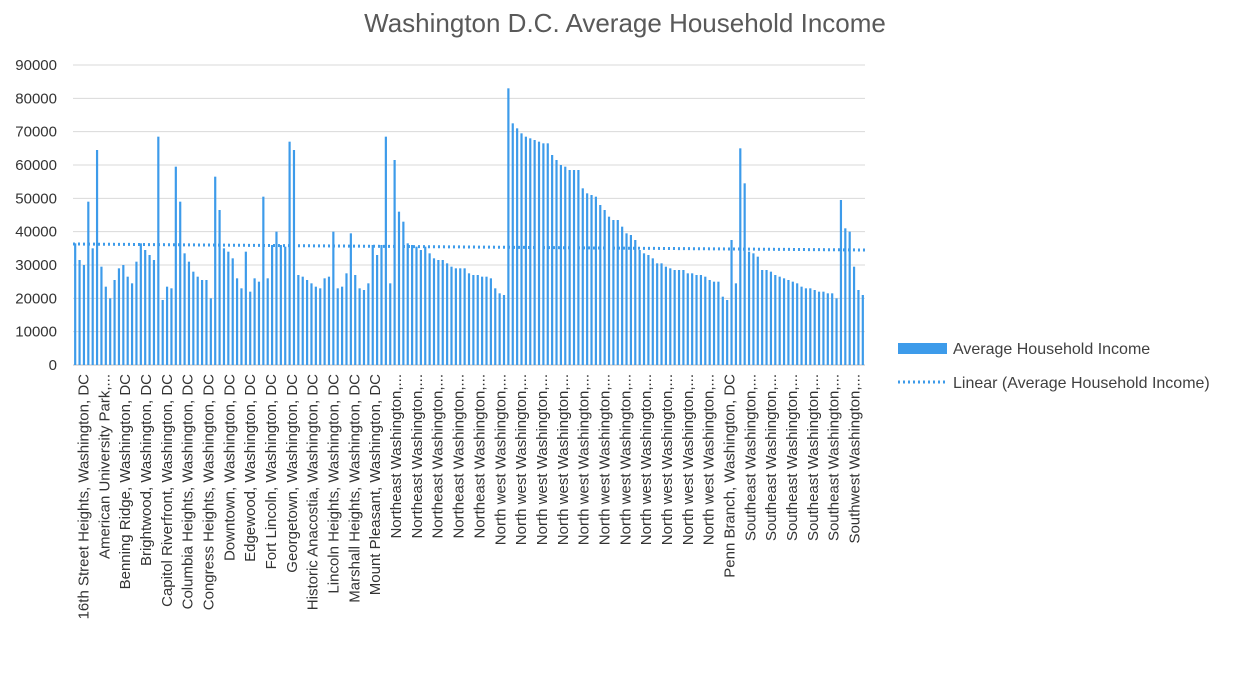  What do you see at coordinates (313, 492) in the screenshot?
I see `x-tick-label: Historic Anacostia, Washington, DC` at bounding box center [313, 492].